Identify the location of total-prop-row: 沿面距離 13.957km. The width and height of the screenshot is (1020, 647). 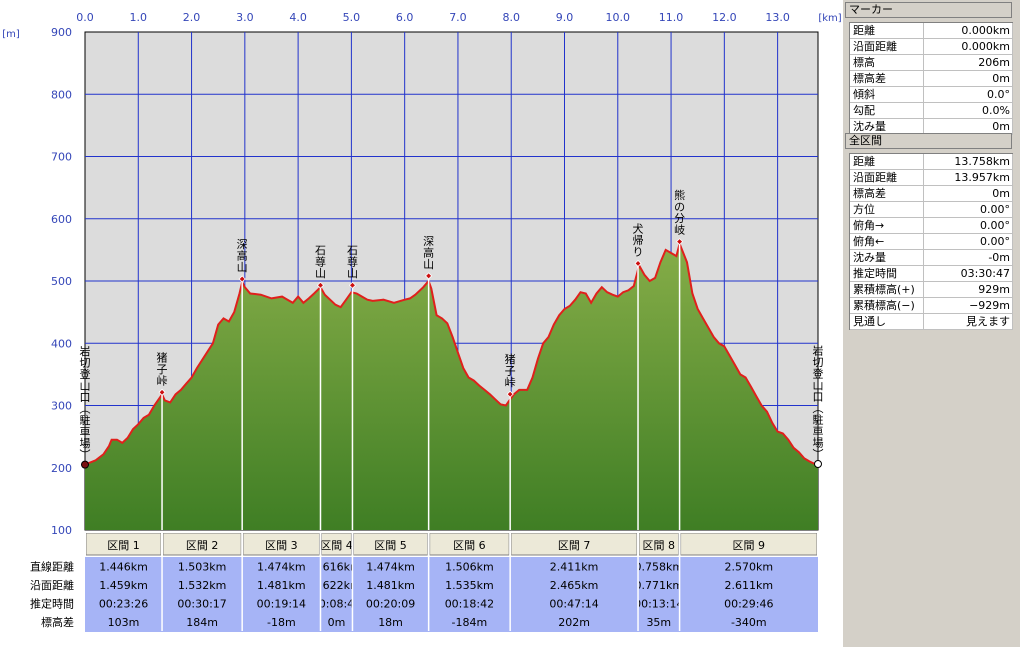
(931, 178).